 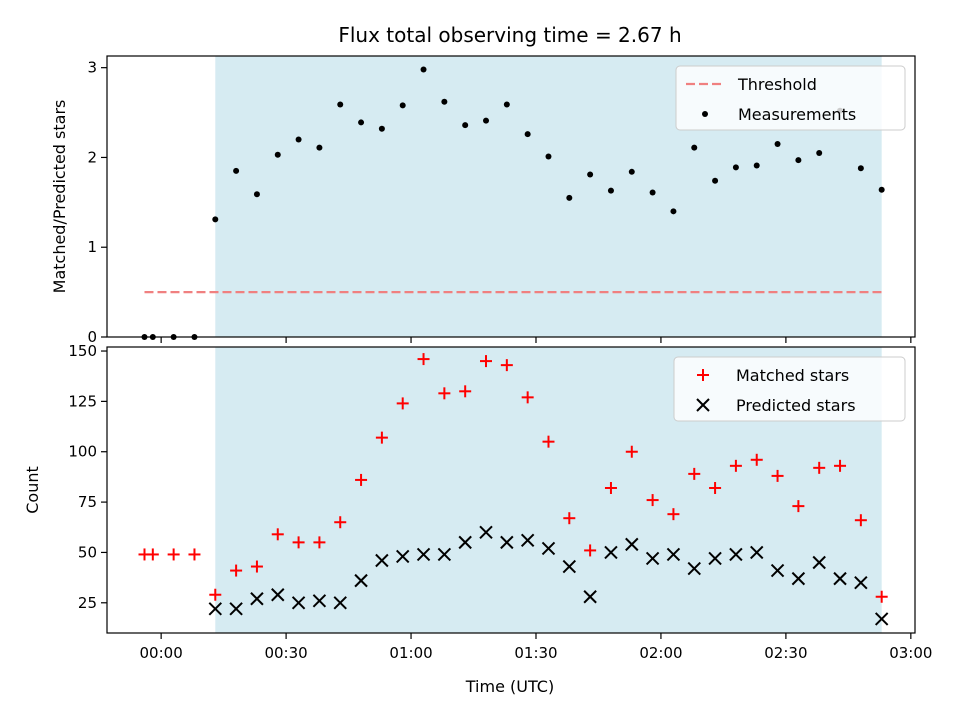 What do you see at coordinates (82, 401) in the screenshot?
I see `y-tick-label: 125` at bounding box center [82, 401].